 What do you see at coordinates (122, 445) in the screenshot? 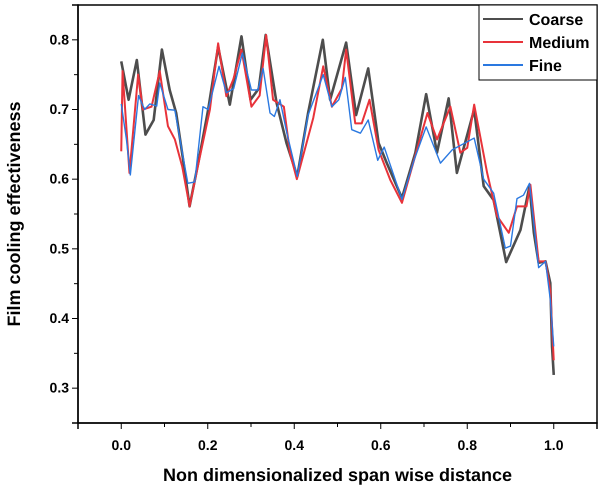
I see `x-tick-label: 0.0` at bounding box center [122, 445].